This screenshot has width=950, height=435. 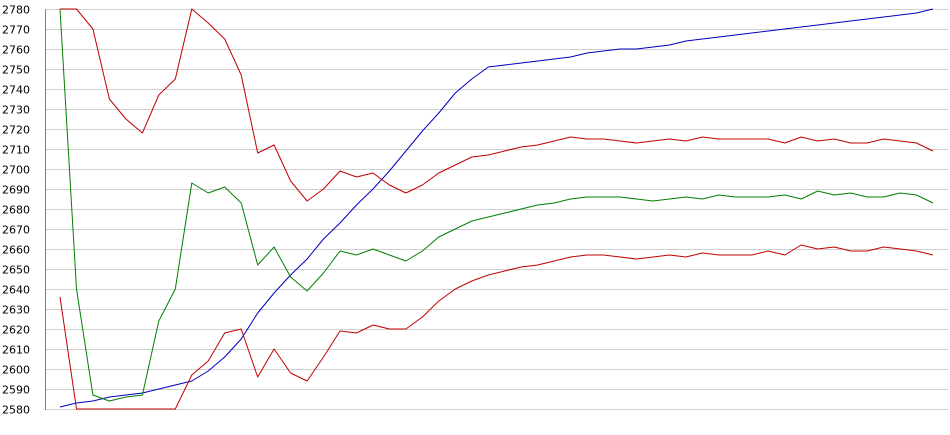 What do you see at coordinates (16, 310) in the screenshot?
I see `y-tick-label-2630: 2630` at bounding box center [16, 310].